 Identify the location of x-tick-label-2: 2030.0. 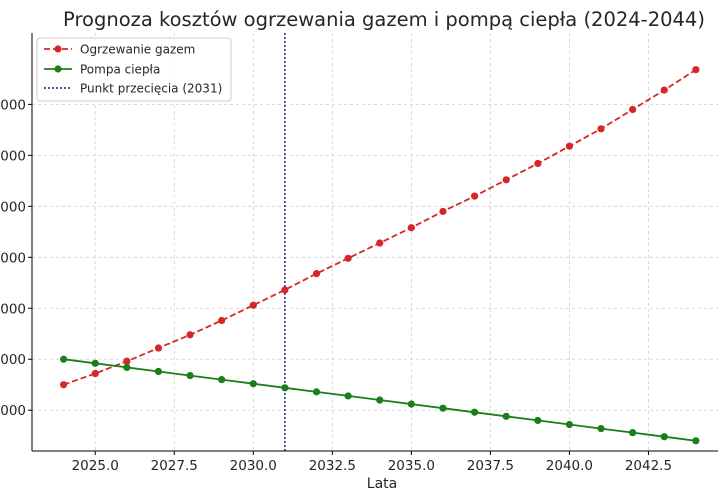
(253, 466).